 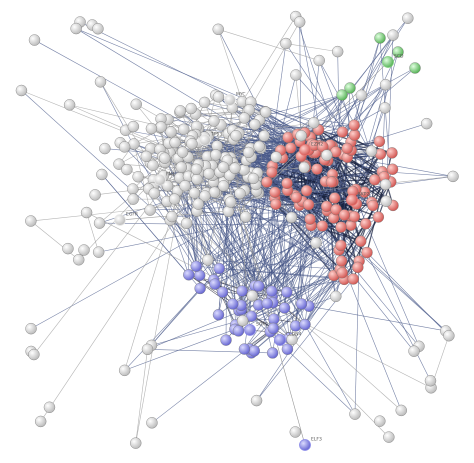 I want to click on node-label: SCD, so click(x=399, y=57).